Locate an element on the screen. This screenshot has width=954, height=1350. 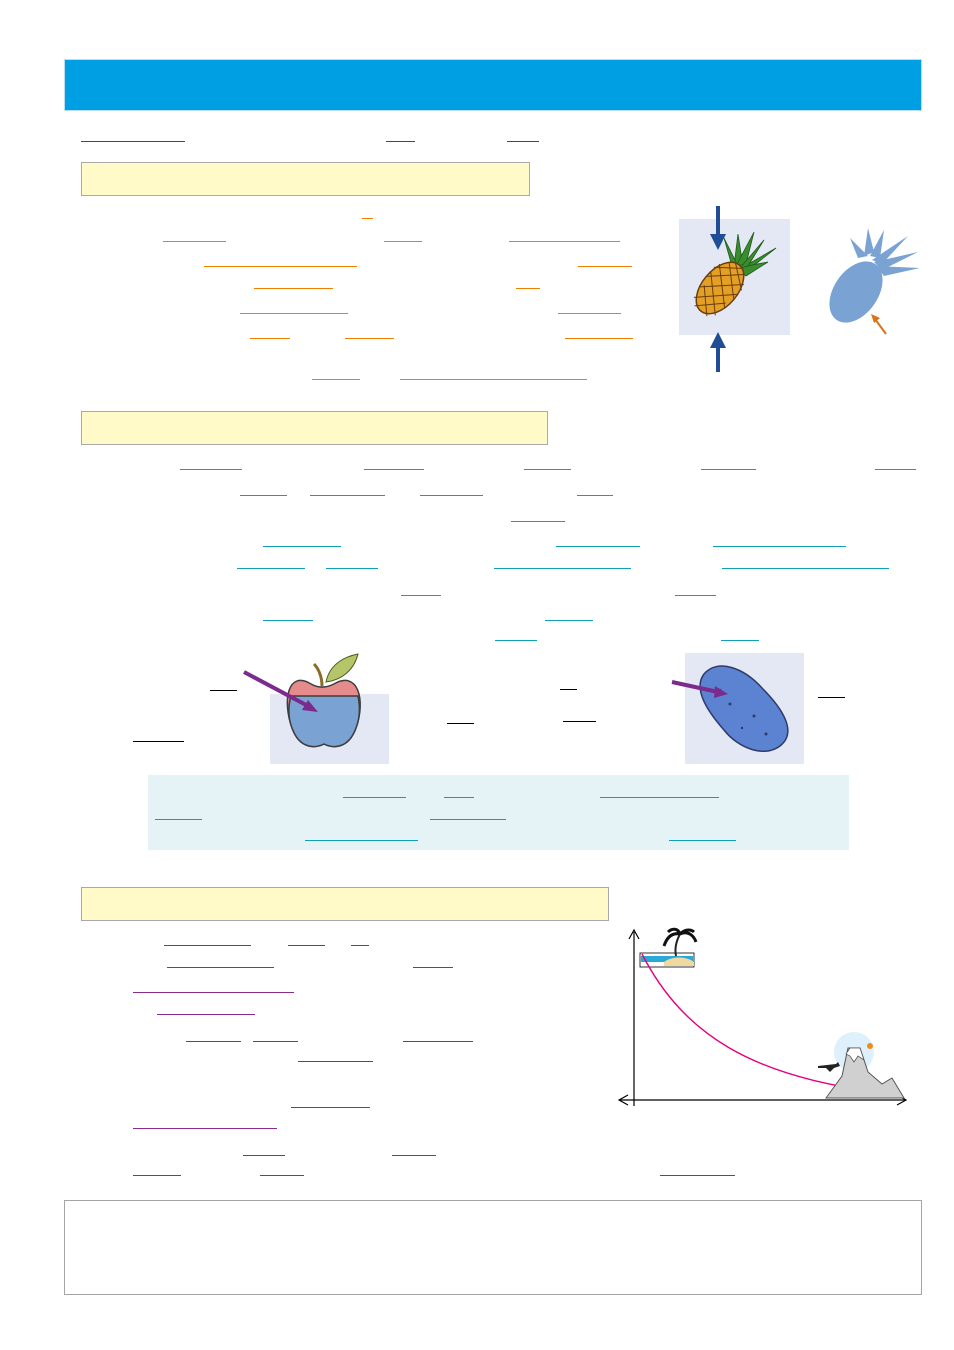
altitude-graph is located at coordinates (764, 1018).